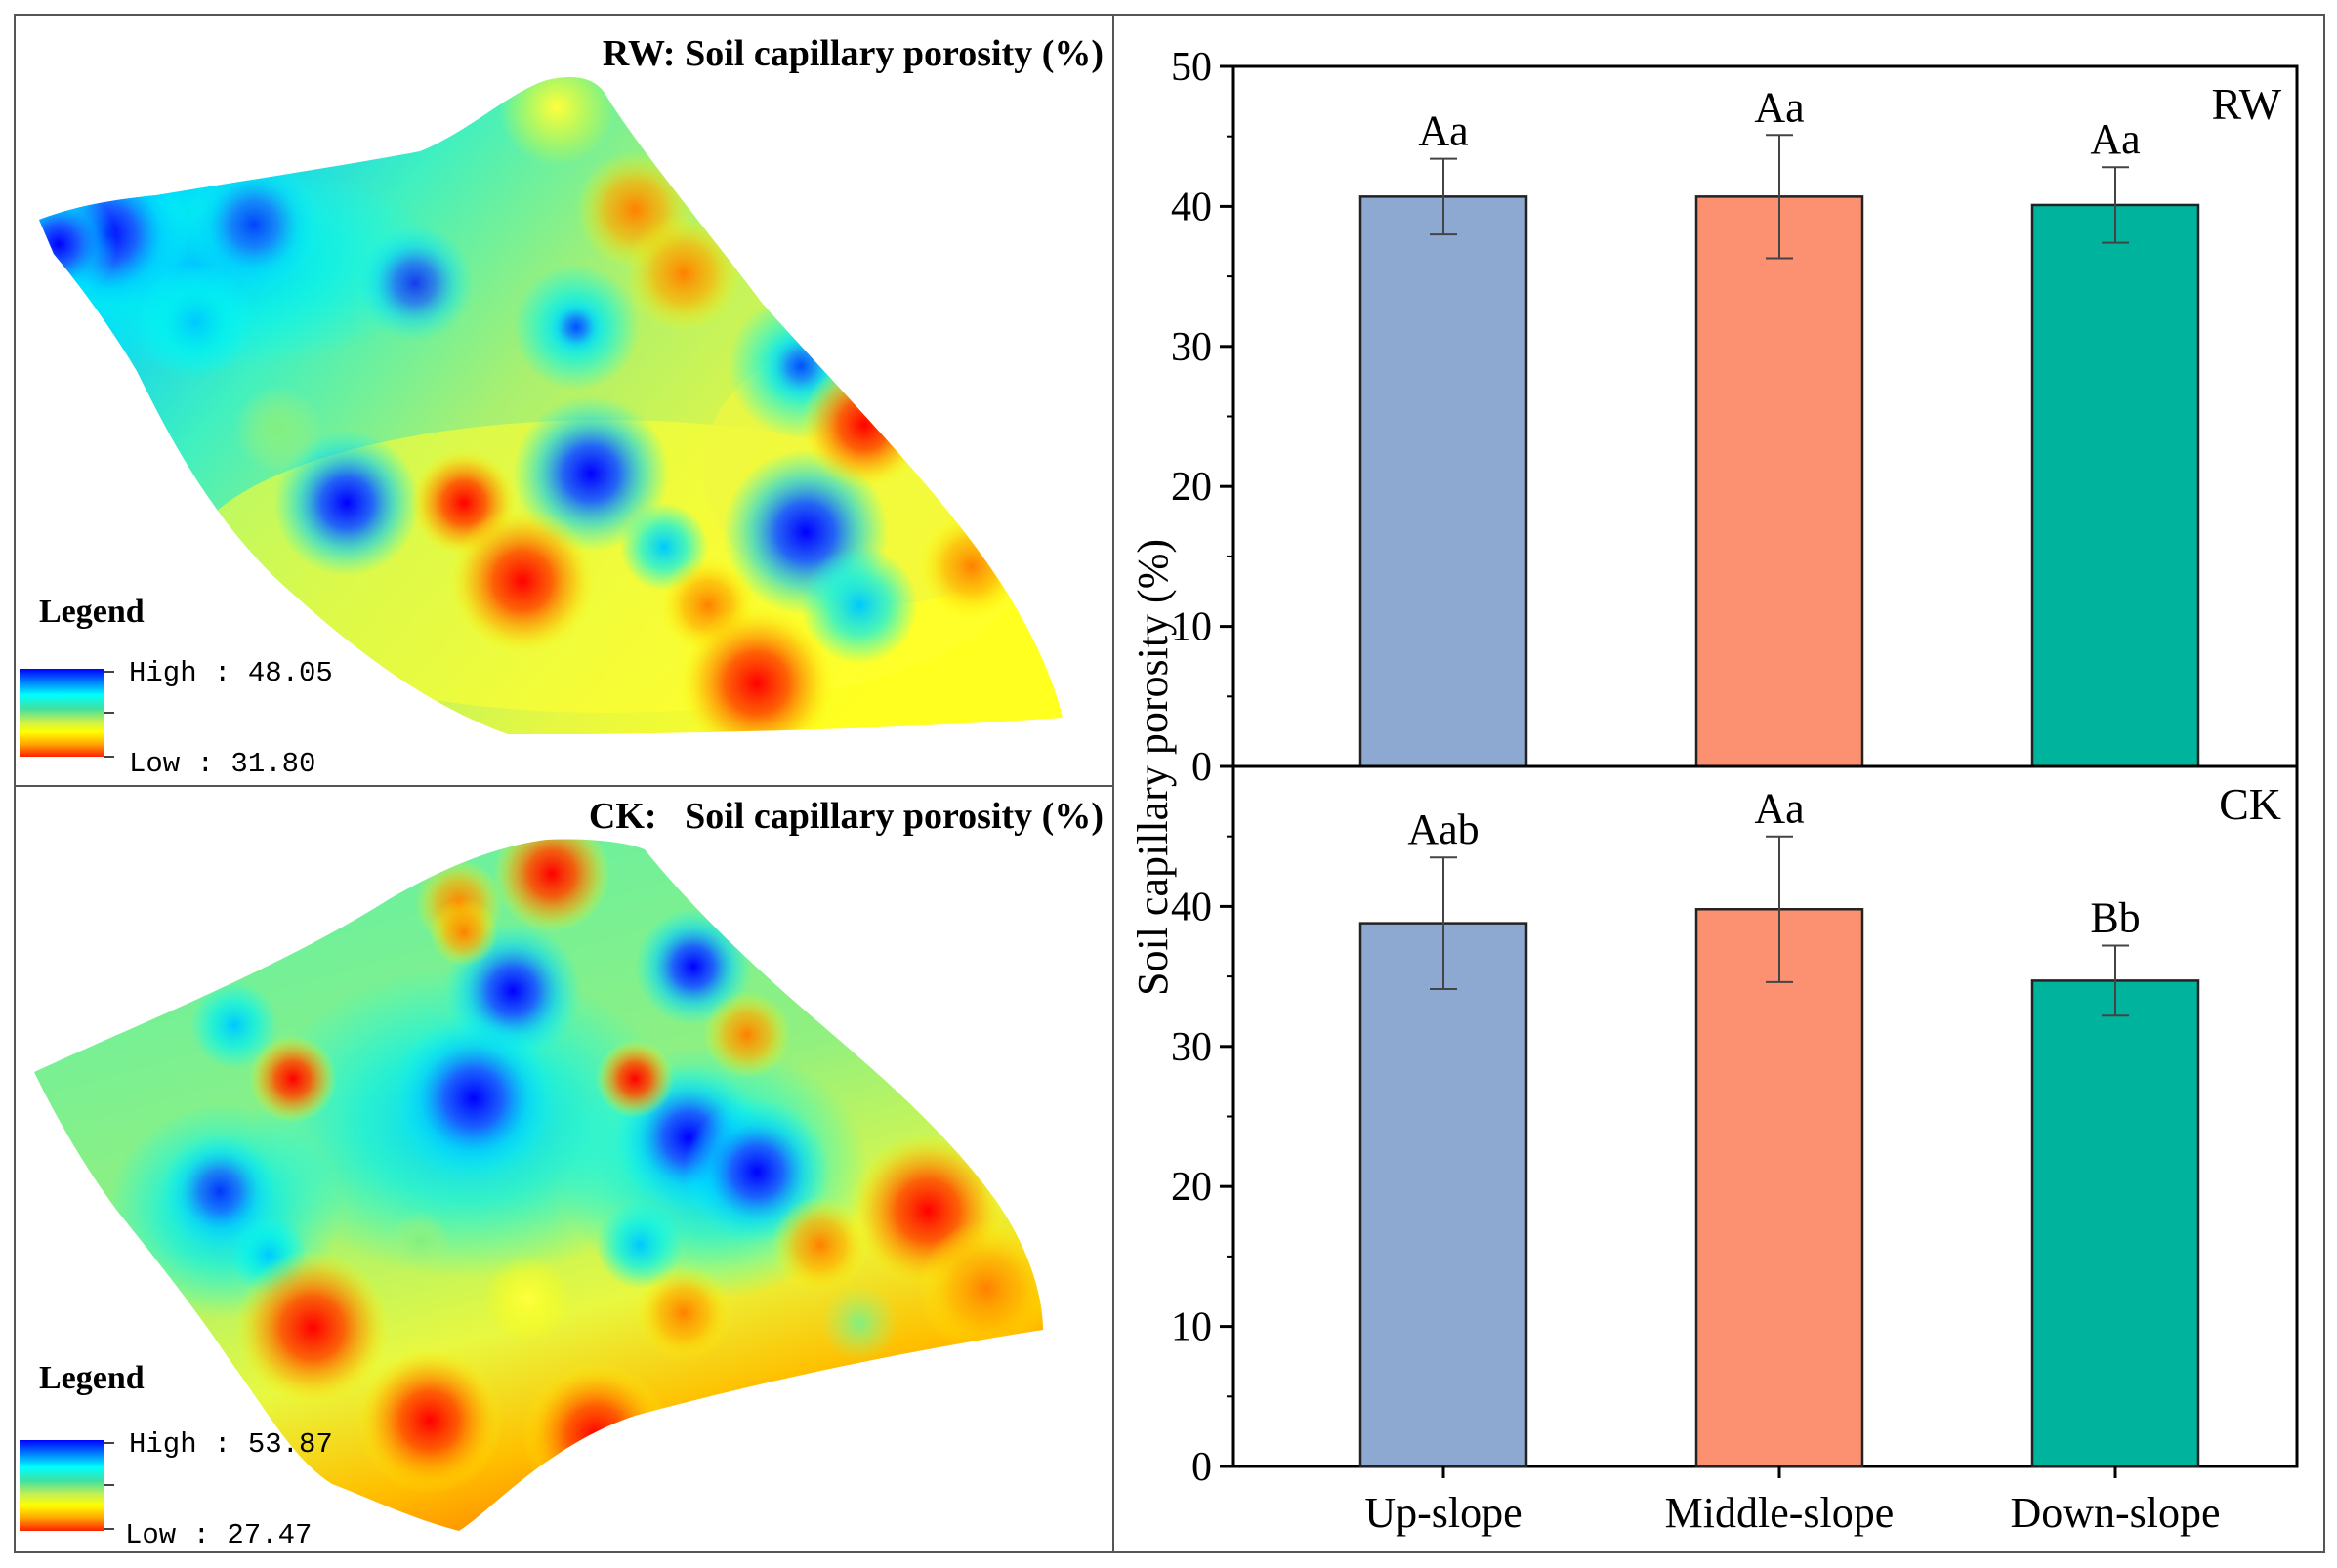  Describe the element at coordinates (222, 764) in the screenshot. I see `rw-legend-low: Low : 31.80` at that location.